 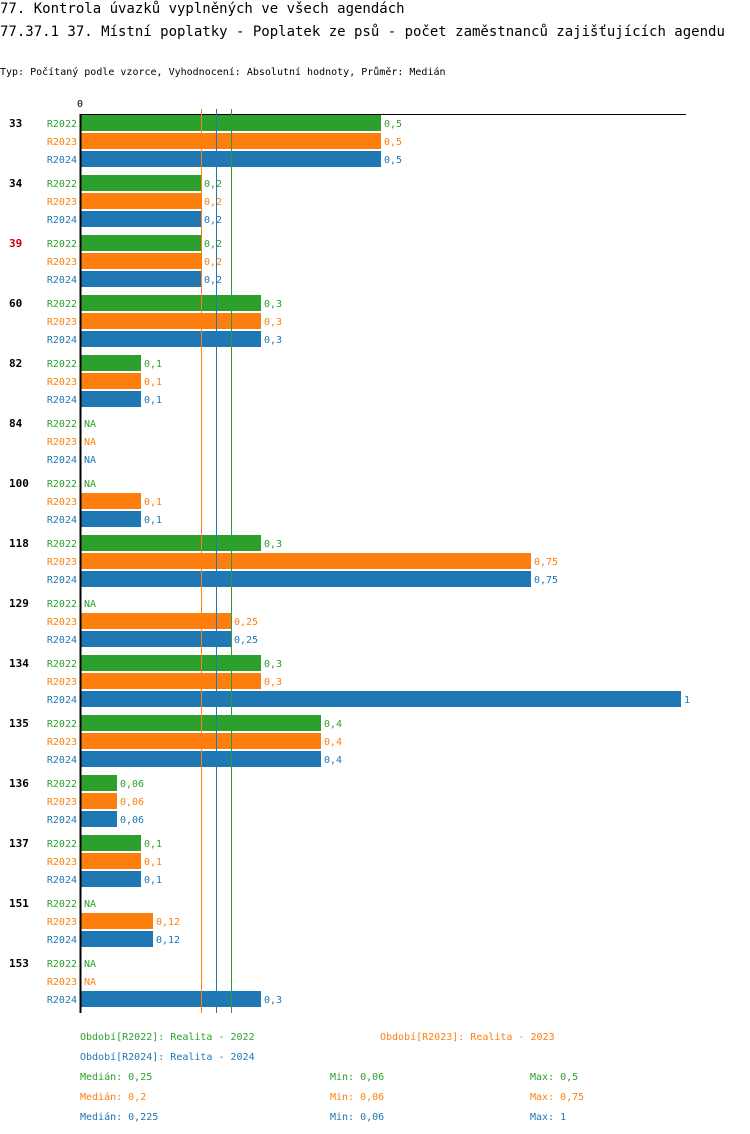 I want to click on data-label: 0,75, so click(x=546, y=562).